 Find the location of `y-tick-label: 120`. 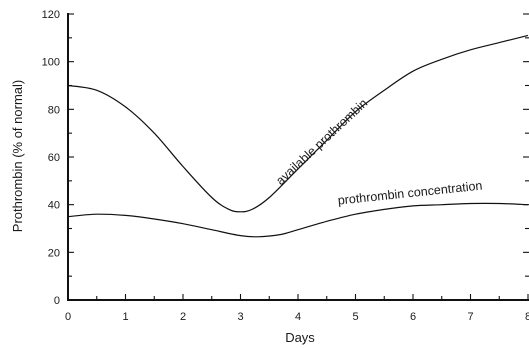

y-tick-label: 120 is located at coordinates (51, 15).